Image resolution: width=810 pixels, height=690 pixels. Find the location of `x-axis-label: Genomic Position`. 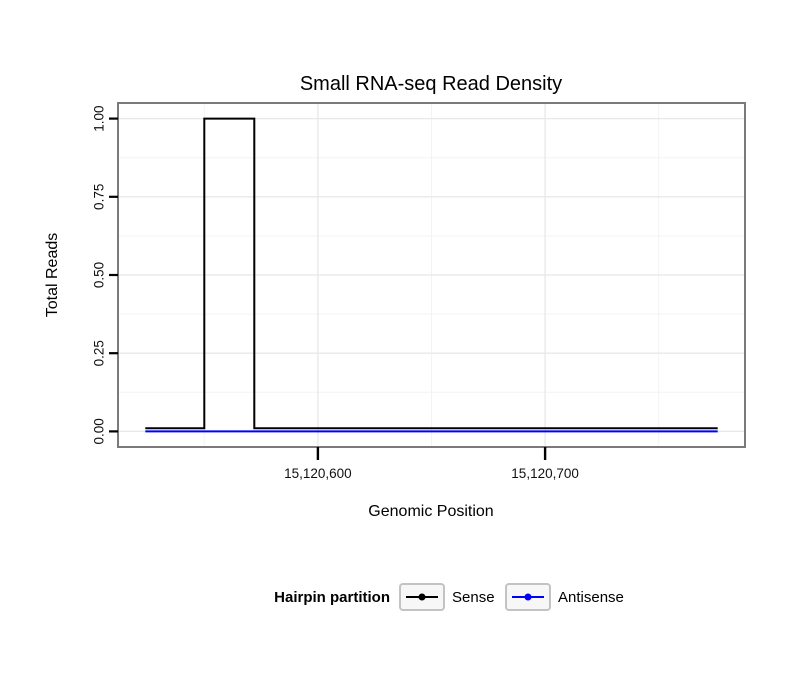

x-axis-label: Genomic Position is located at coordinates (430, 511).